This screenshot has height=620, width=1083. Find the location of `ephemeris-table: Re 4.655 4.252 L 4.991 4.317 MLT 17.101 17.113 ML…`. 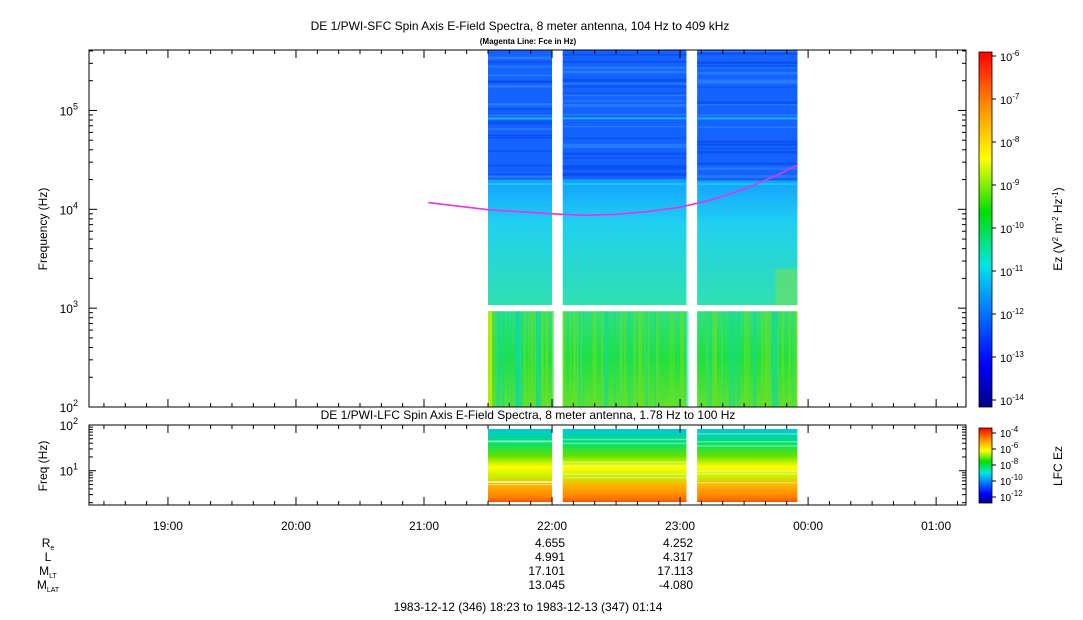

ephemeris-table: Re 4.655 4.252 L 4.991 4.317 MLT 17.101 17.113 ML… is located at coordinates (365, 565).